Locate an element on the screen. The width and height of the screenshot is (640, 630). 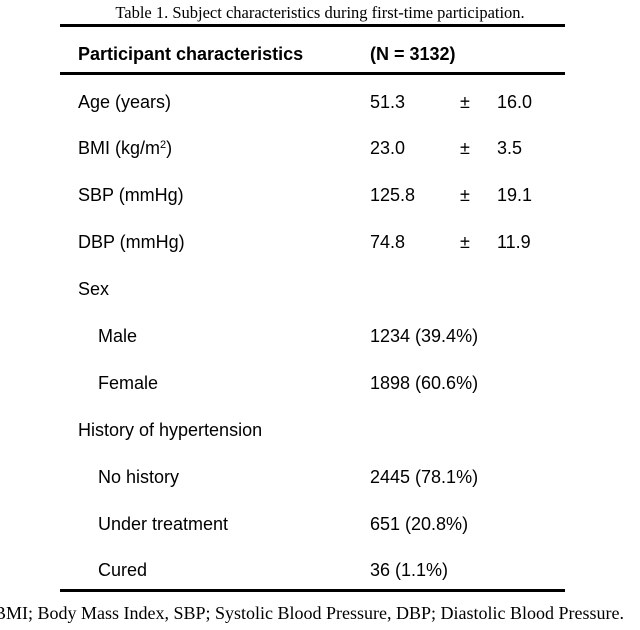
row-label: BMI (kg/m2) is located at coordinates (215, 148).